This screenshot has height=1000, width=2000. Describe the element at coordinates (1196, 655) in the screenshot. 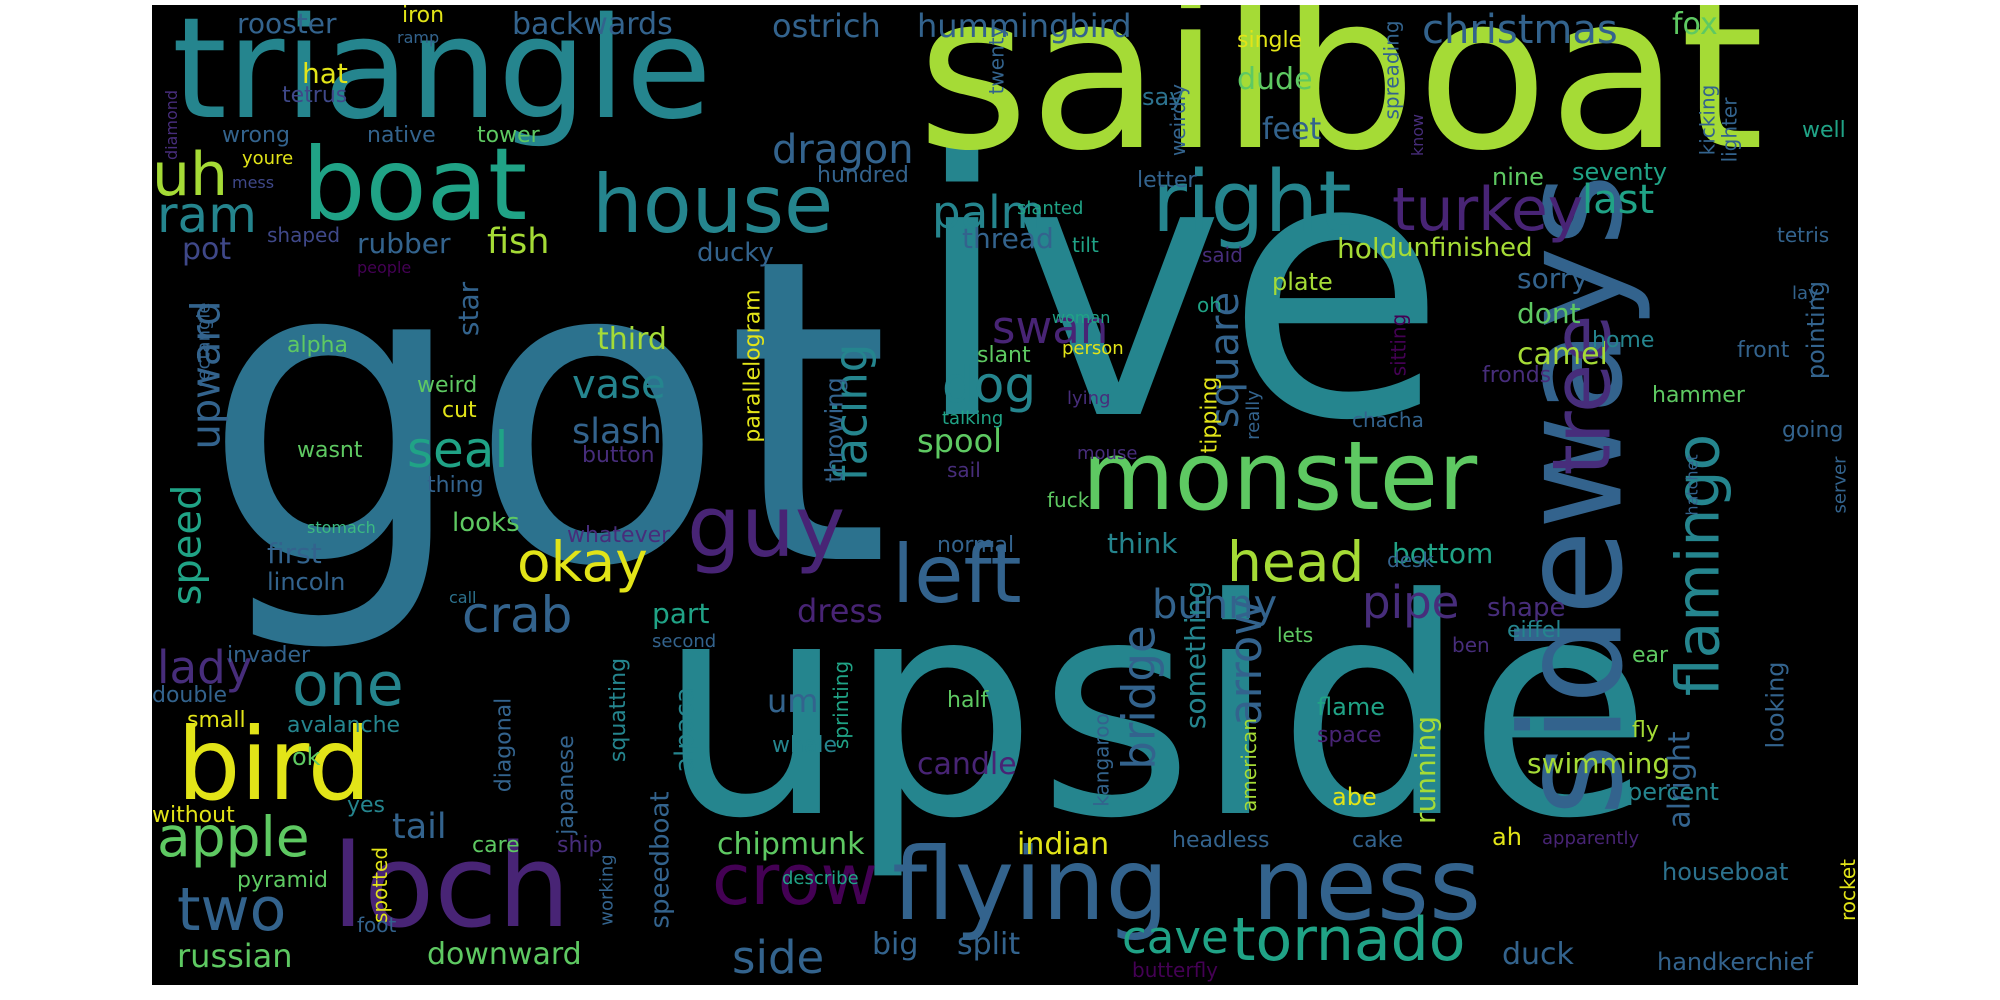

I see `word-something: something` at that location.